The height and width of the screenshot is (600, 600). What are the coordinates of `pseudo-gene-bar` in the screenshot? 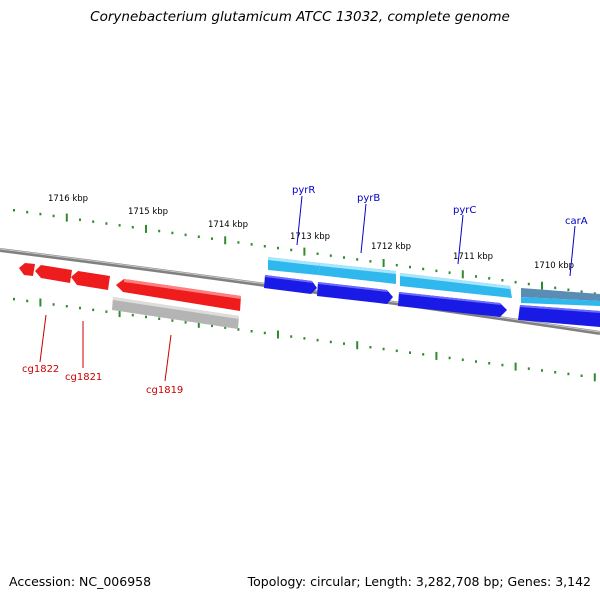 It's located at (175, 313).